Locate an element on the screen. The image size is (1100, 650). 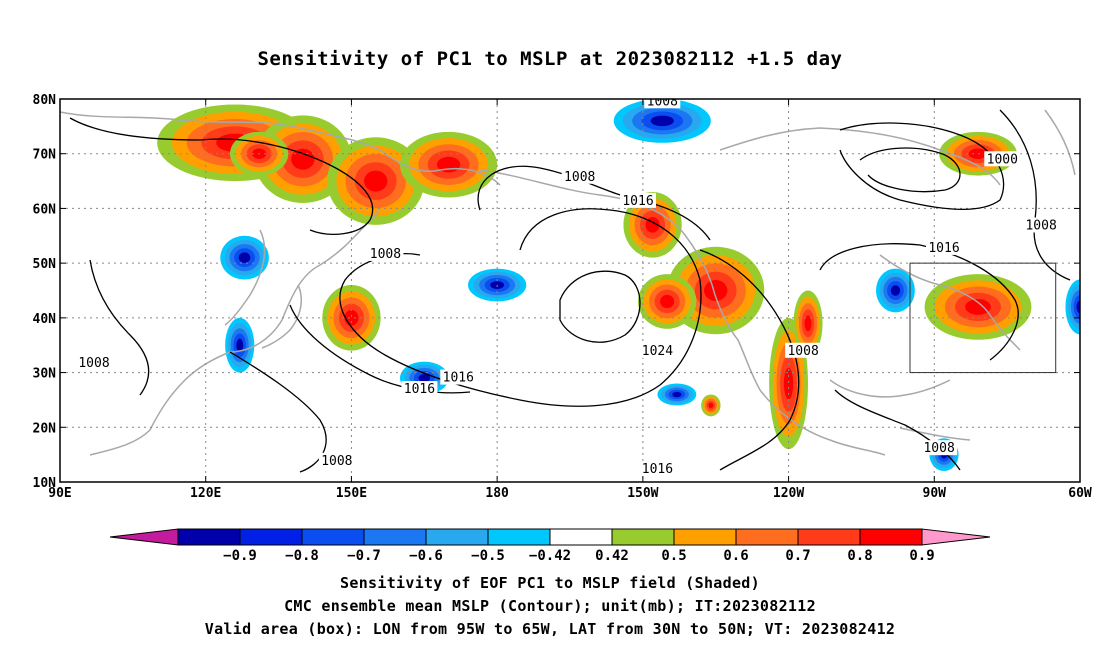
colorbar-label: −0.7 is located at coordinates (364, 556).